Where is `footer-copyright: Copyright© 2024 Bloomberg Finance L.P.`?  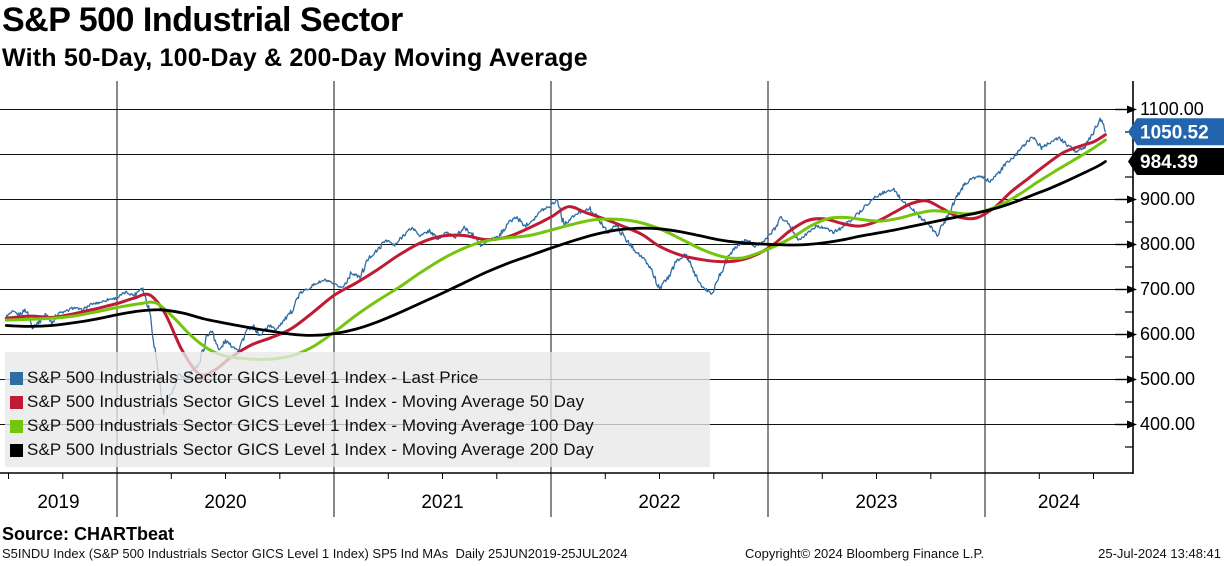
footer-copyright: Copyright© 2024 Bloomberg Finance L.P. is located at coordinates (865, 553).